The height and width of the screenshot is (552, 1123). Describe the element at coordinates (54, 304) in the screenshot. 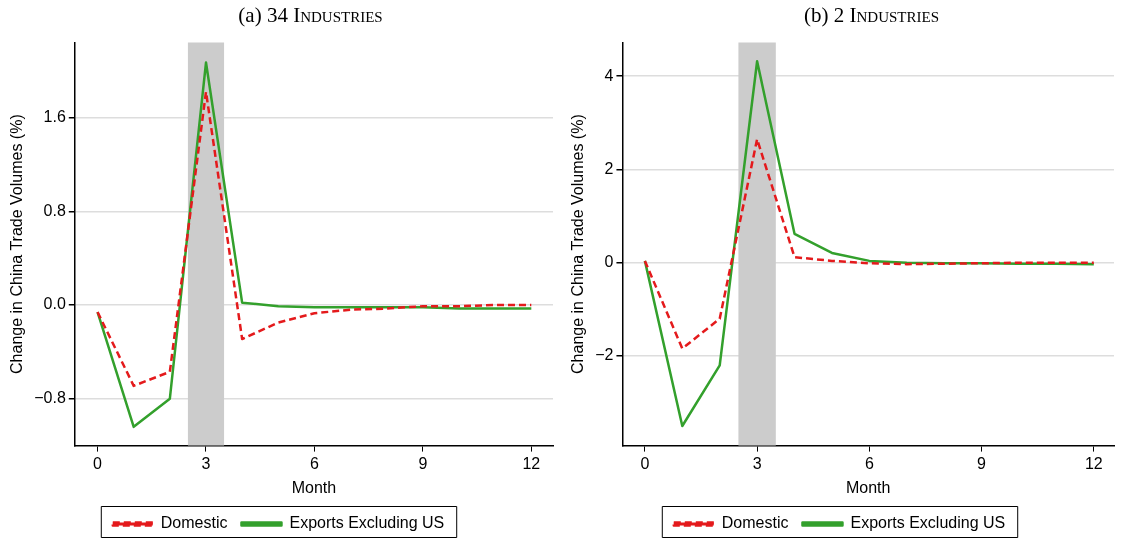

I see `y-tick-label: 0.0` at that location.